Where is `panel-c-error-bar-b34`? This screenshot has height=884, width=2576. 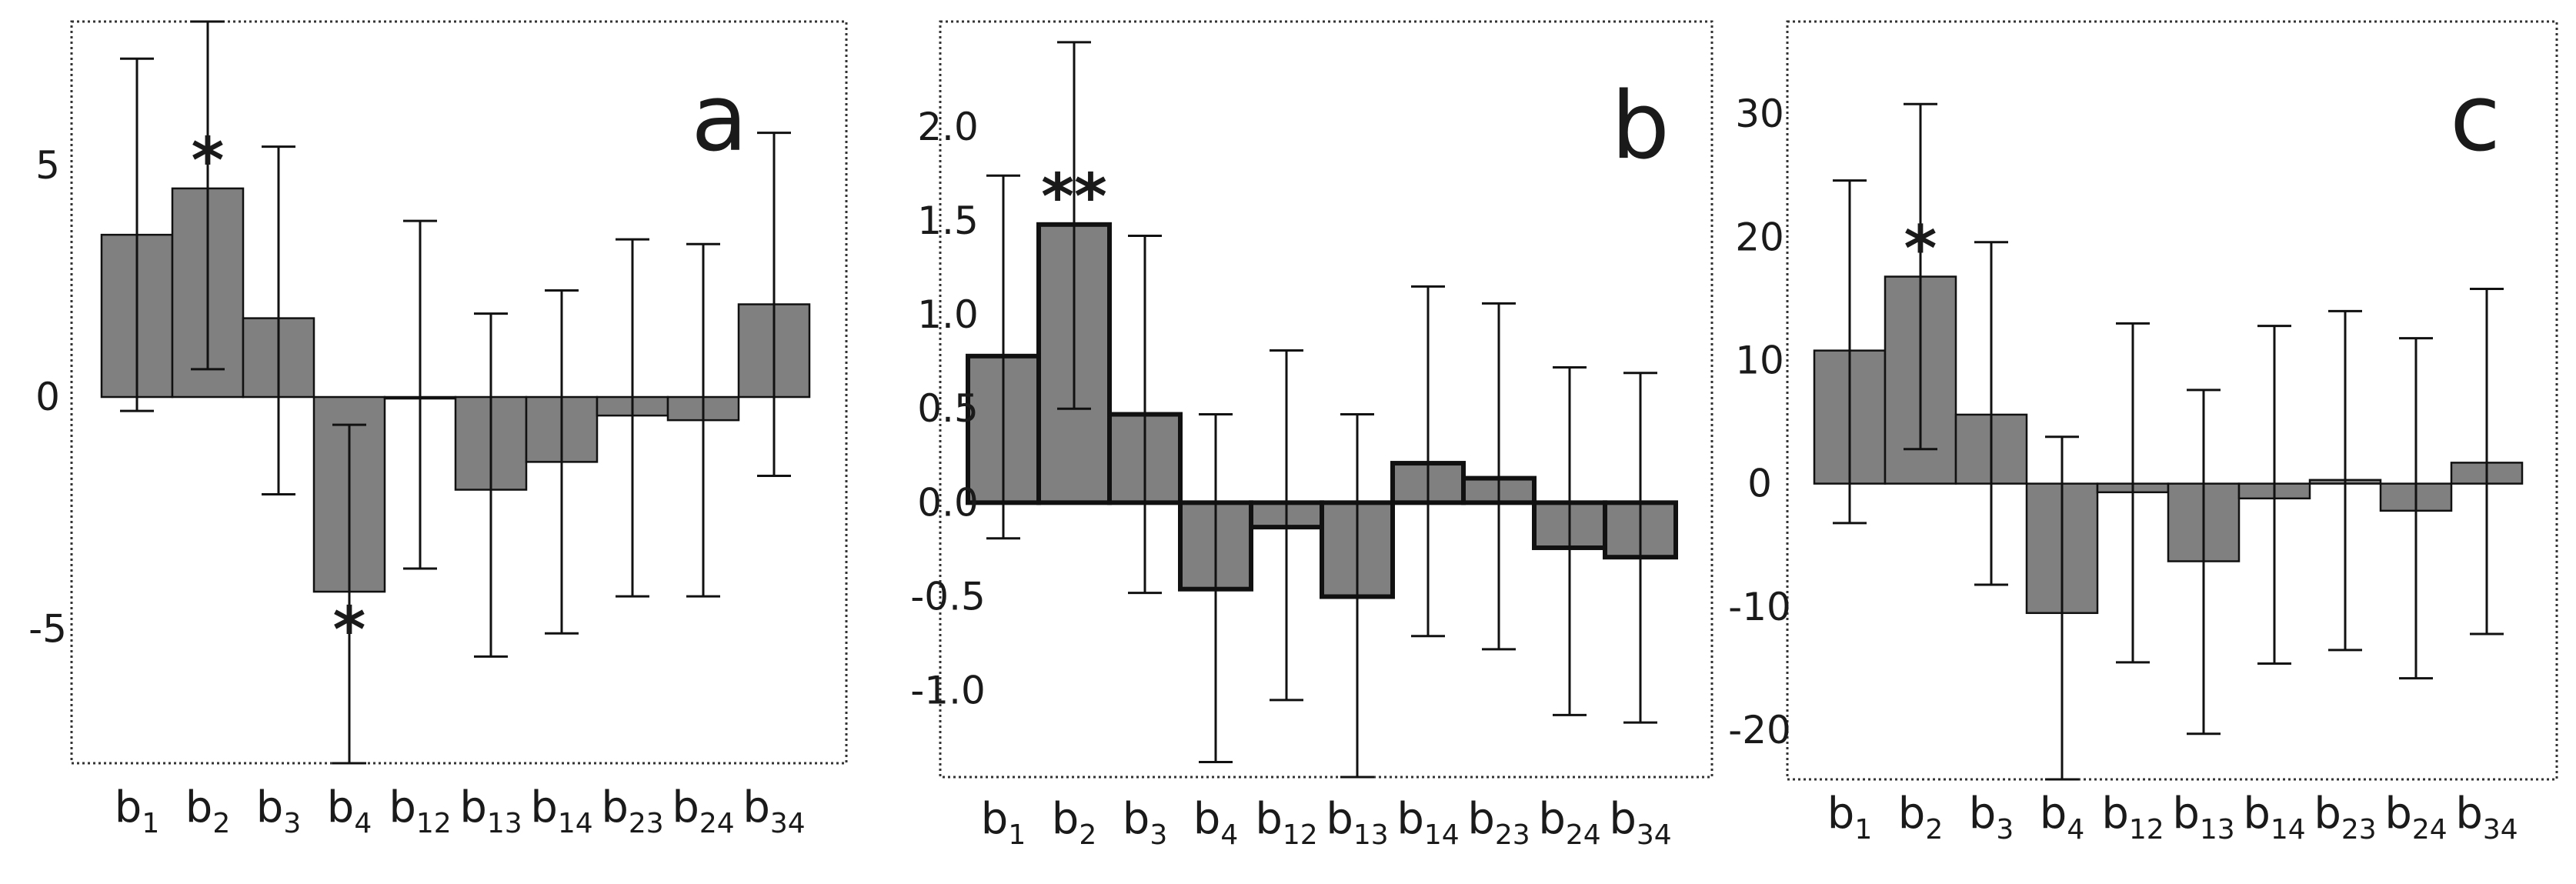 panel-c-error-bar-b34 is located at coordinates (2487, 461).